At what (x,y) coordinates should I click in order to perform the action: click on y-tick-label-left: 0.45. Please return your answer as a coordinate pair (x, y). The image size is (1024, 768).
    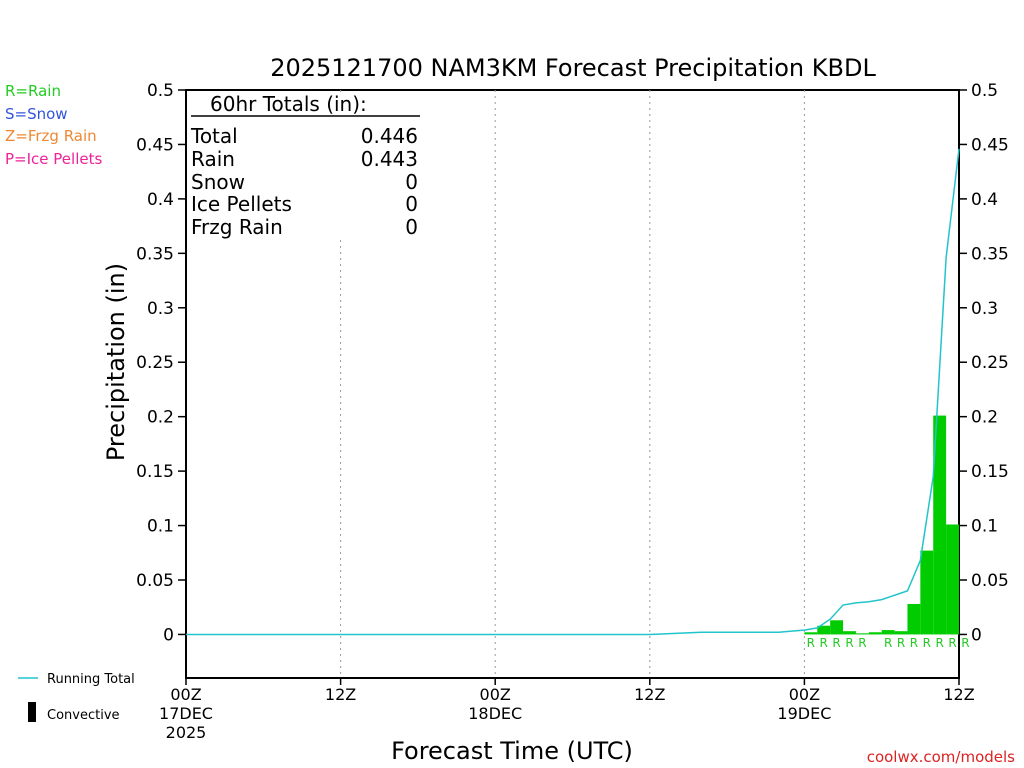
    Looking at the image, I should click on (155, 145).